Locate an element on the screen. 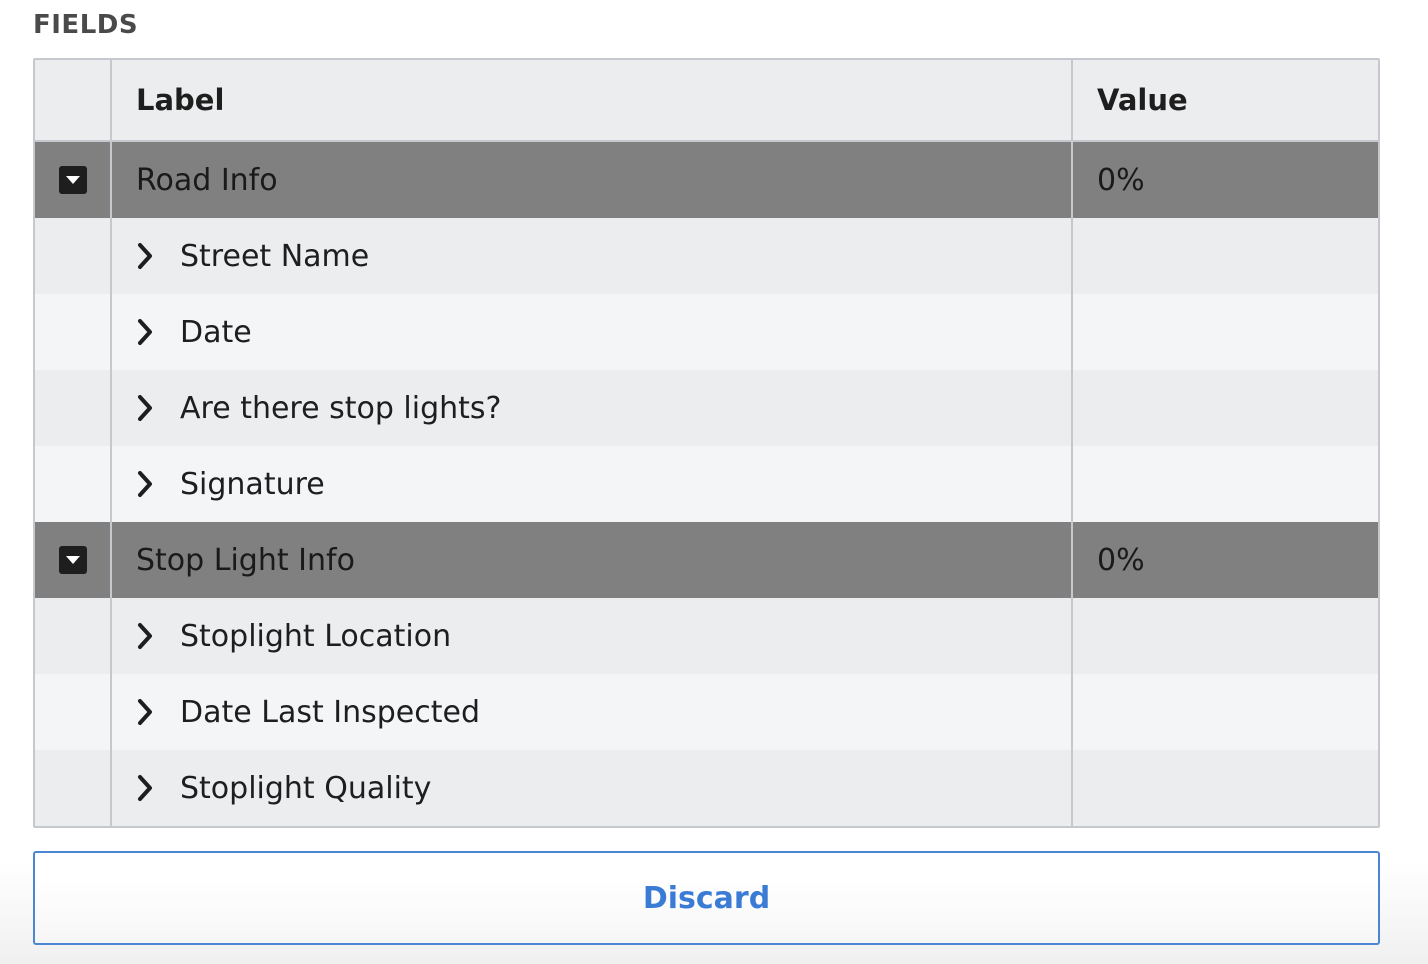  field-label: Street Name is located at coordinates (275, 256).